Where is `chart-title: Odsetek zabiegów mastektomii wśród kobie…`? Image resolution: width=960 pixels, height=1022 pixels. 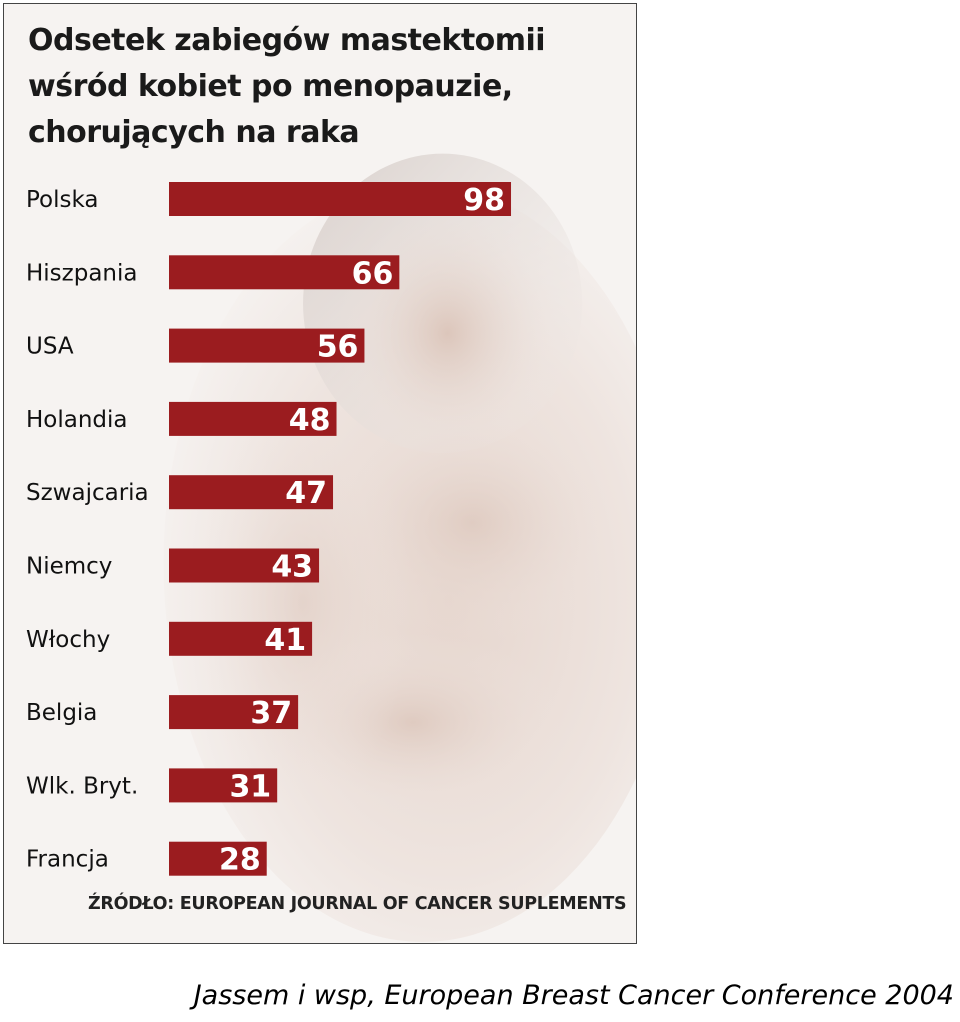
chart-title: Odsetek zabiegów mastektomii wśród kobie… is located at coordinates (323, 87).